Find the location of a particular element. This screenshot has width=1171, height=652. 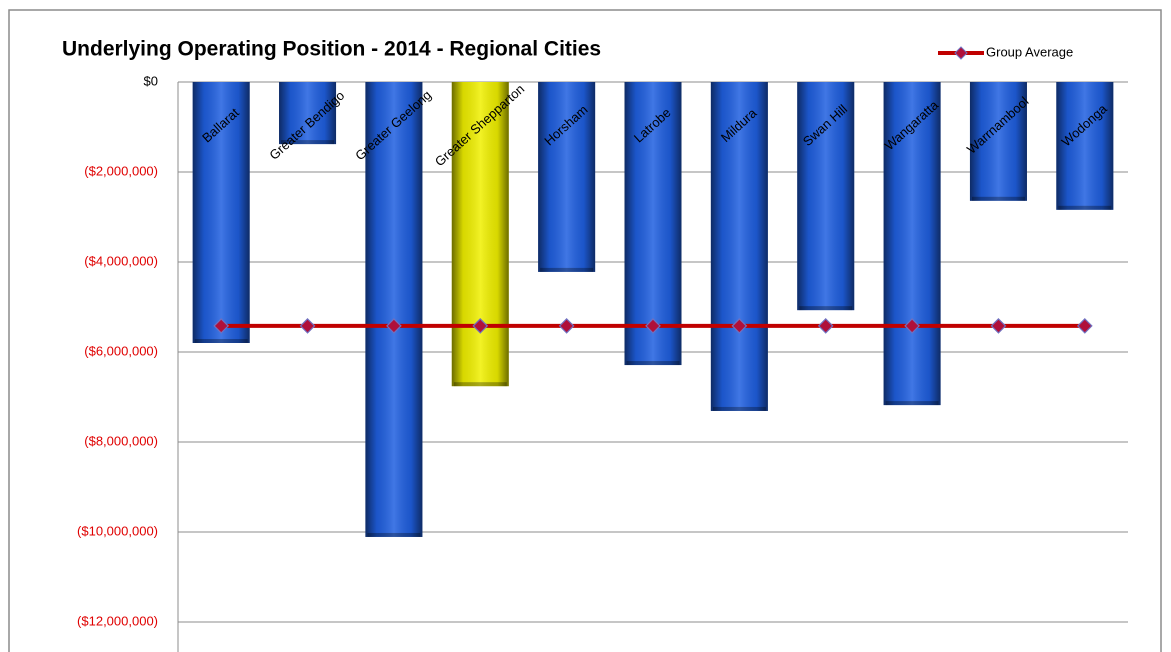

y-tick-label: ($8,000,000) is located at coordinates (121, 440).